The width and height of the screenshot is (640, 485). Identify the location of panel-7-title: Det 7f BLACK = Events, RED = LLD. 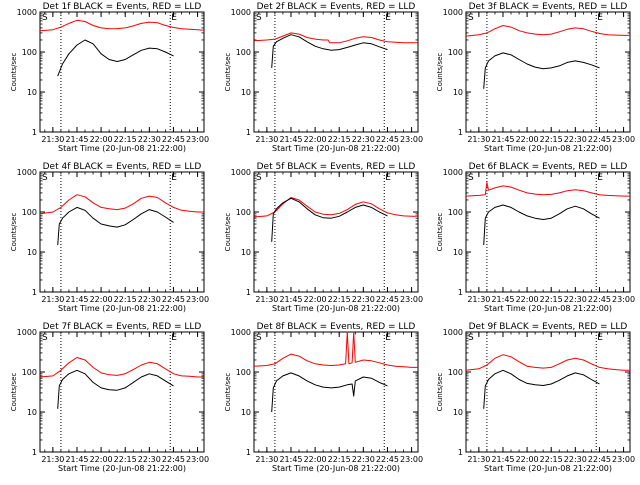
(122, 327).